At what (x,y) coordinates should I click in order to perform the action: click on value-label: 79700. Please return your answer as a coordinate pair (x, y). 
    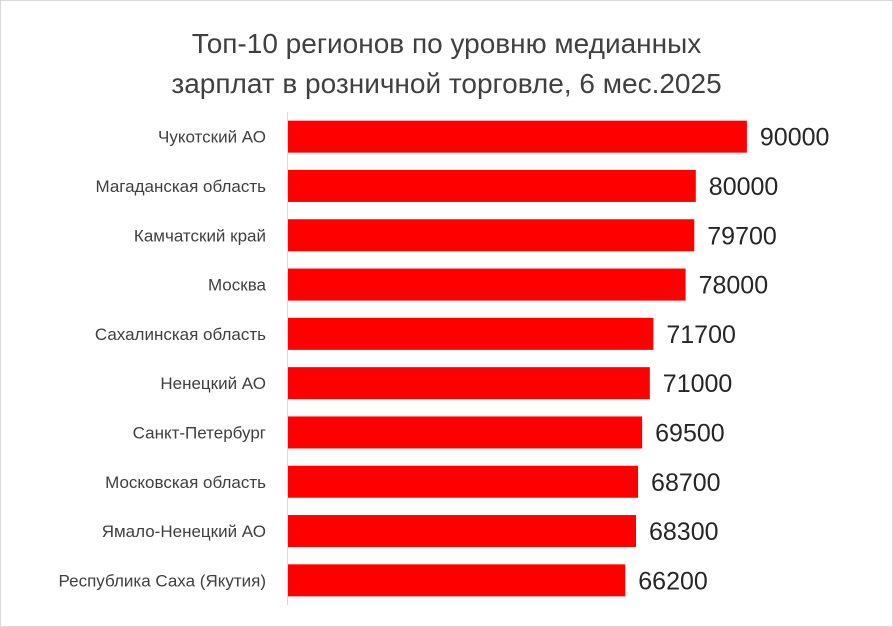
    Looking at the image, I should click on (742, 236).